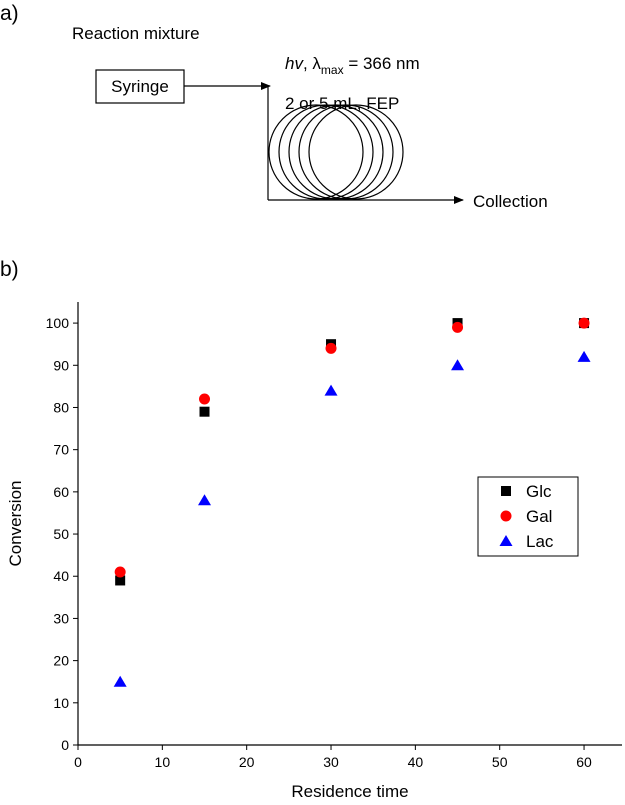 Image resolution: width=625 pixels, height=805 pixels. What do you see at coordinates (61, 365) in the screenshot?
I see `y-tick-label: 90` at bounding box center [61, 365].